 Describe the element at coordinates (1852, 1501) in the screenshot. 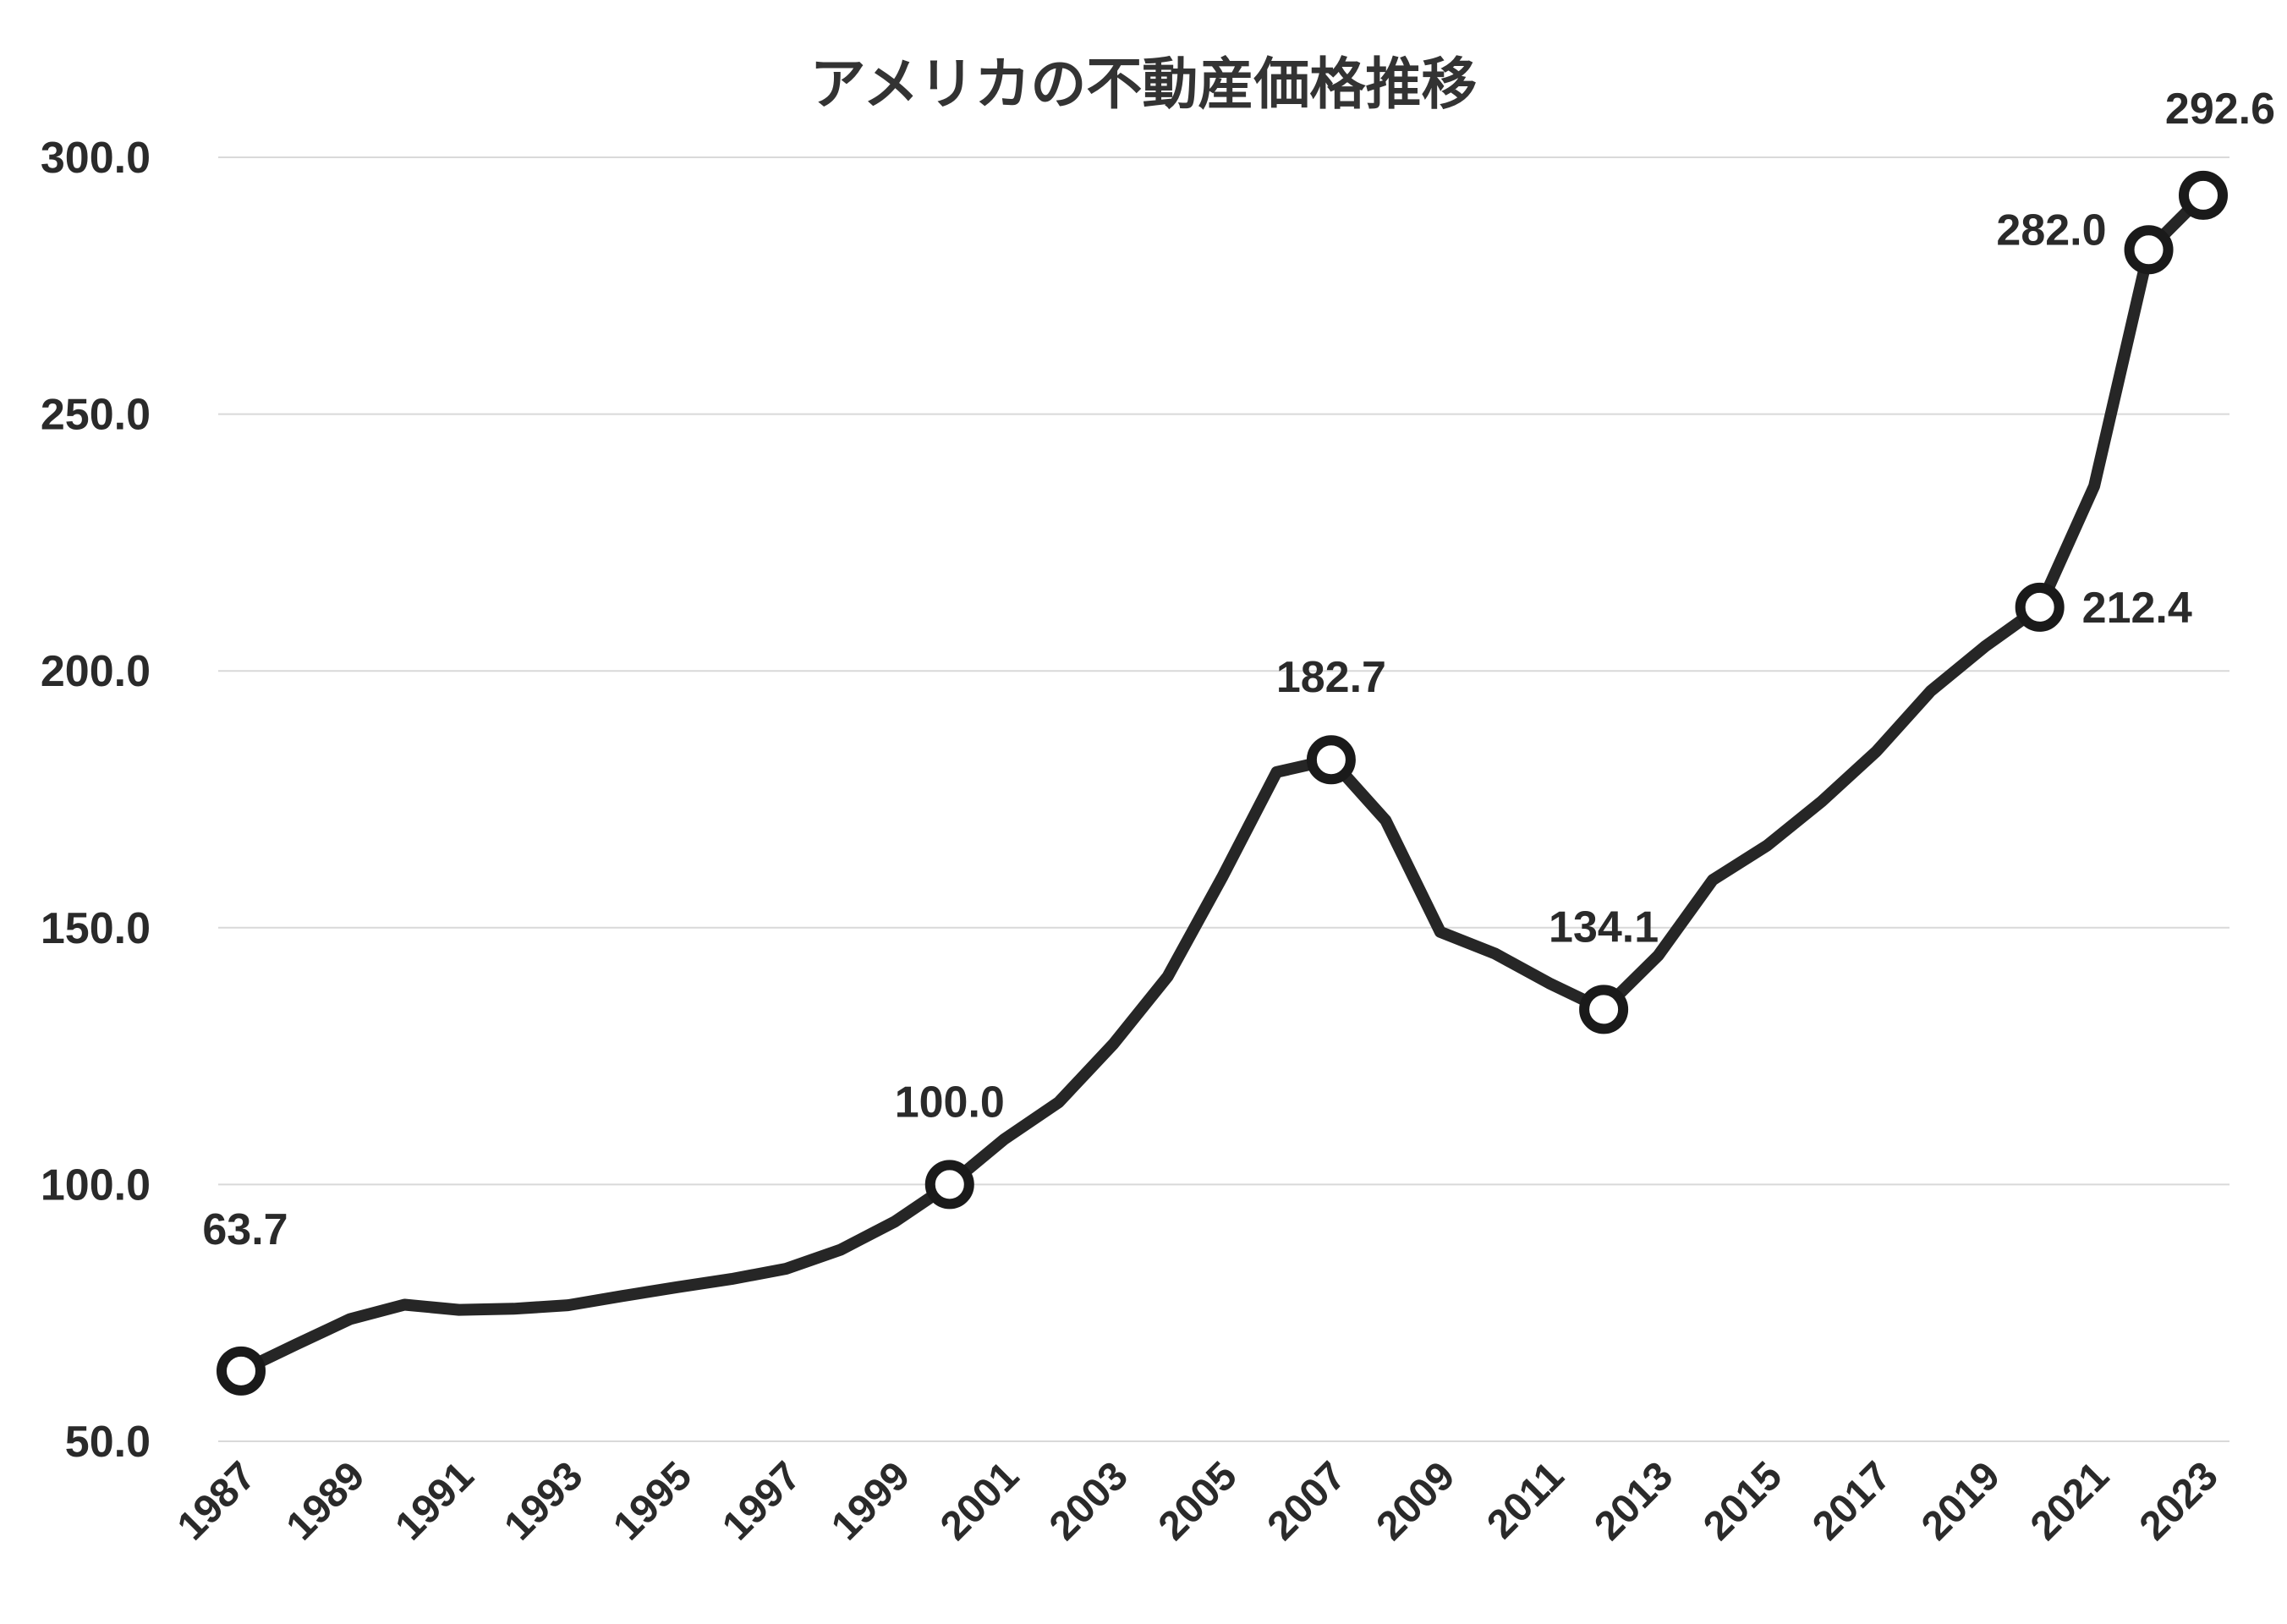

I see `x-tick-label: 2017` at that location.